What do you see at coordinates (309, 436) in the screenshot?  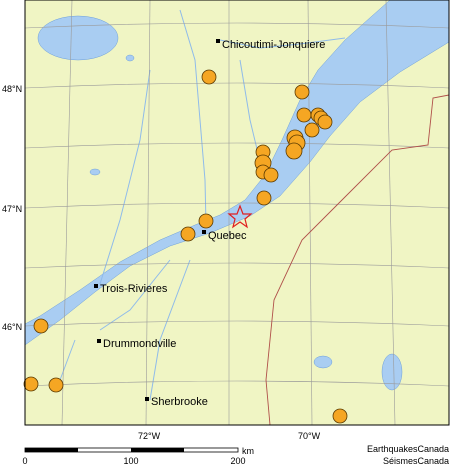 I see `longitude-label: 70°W` at bounding box center [309, 436].